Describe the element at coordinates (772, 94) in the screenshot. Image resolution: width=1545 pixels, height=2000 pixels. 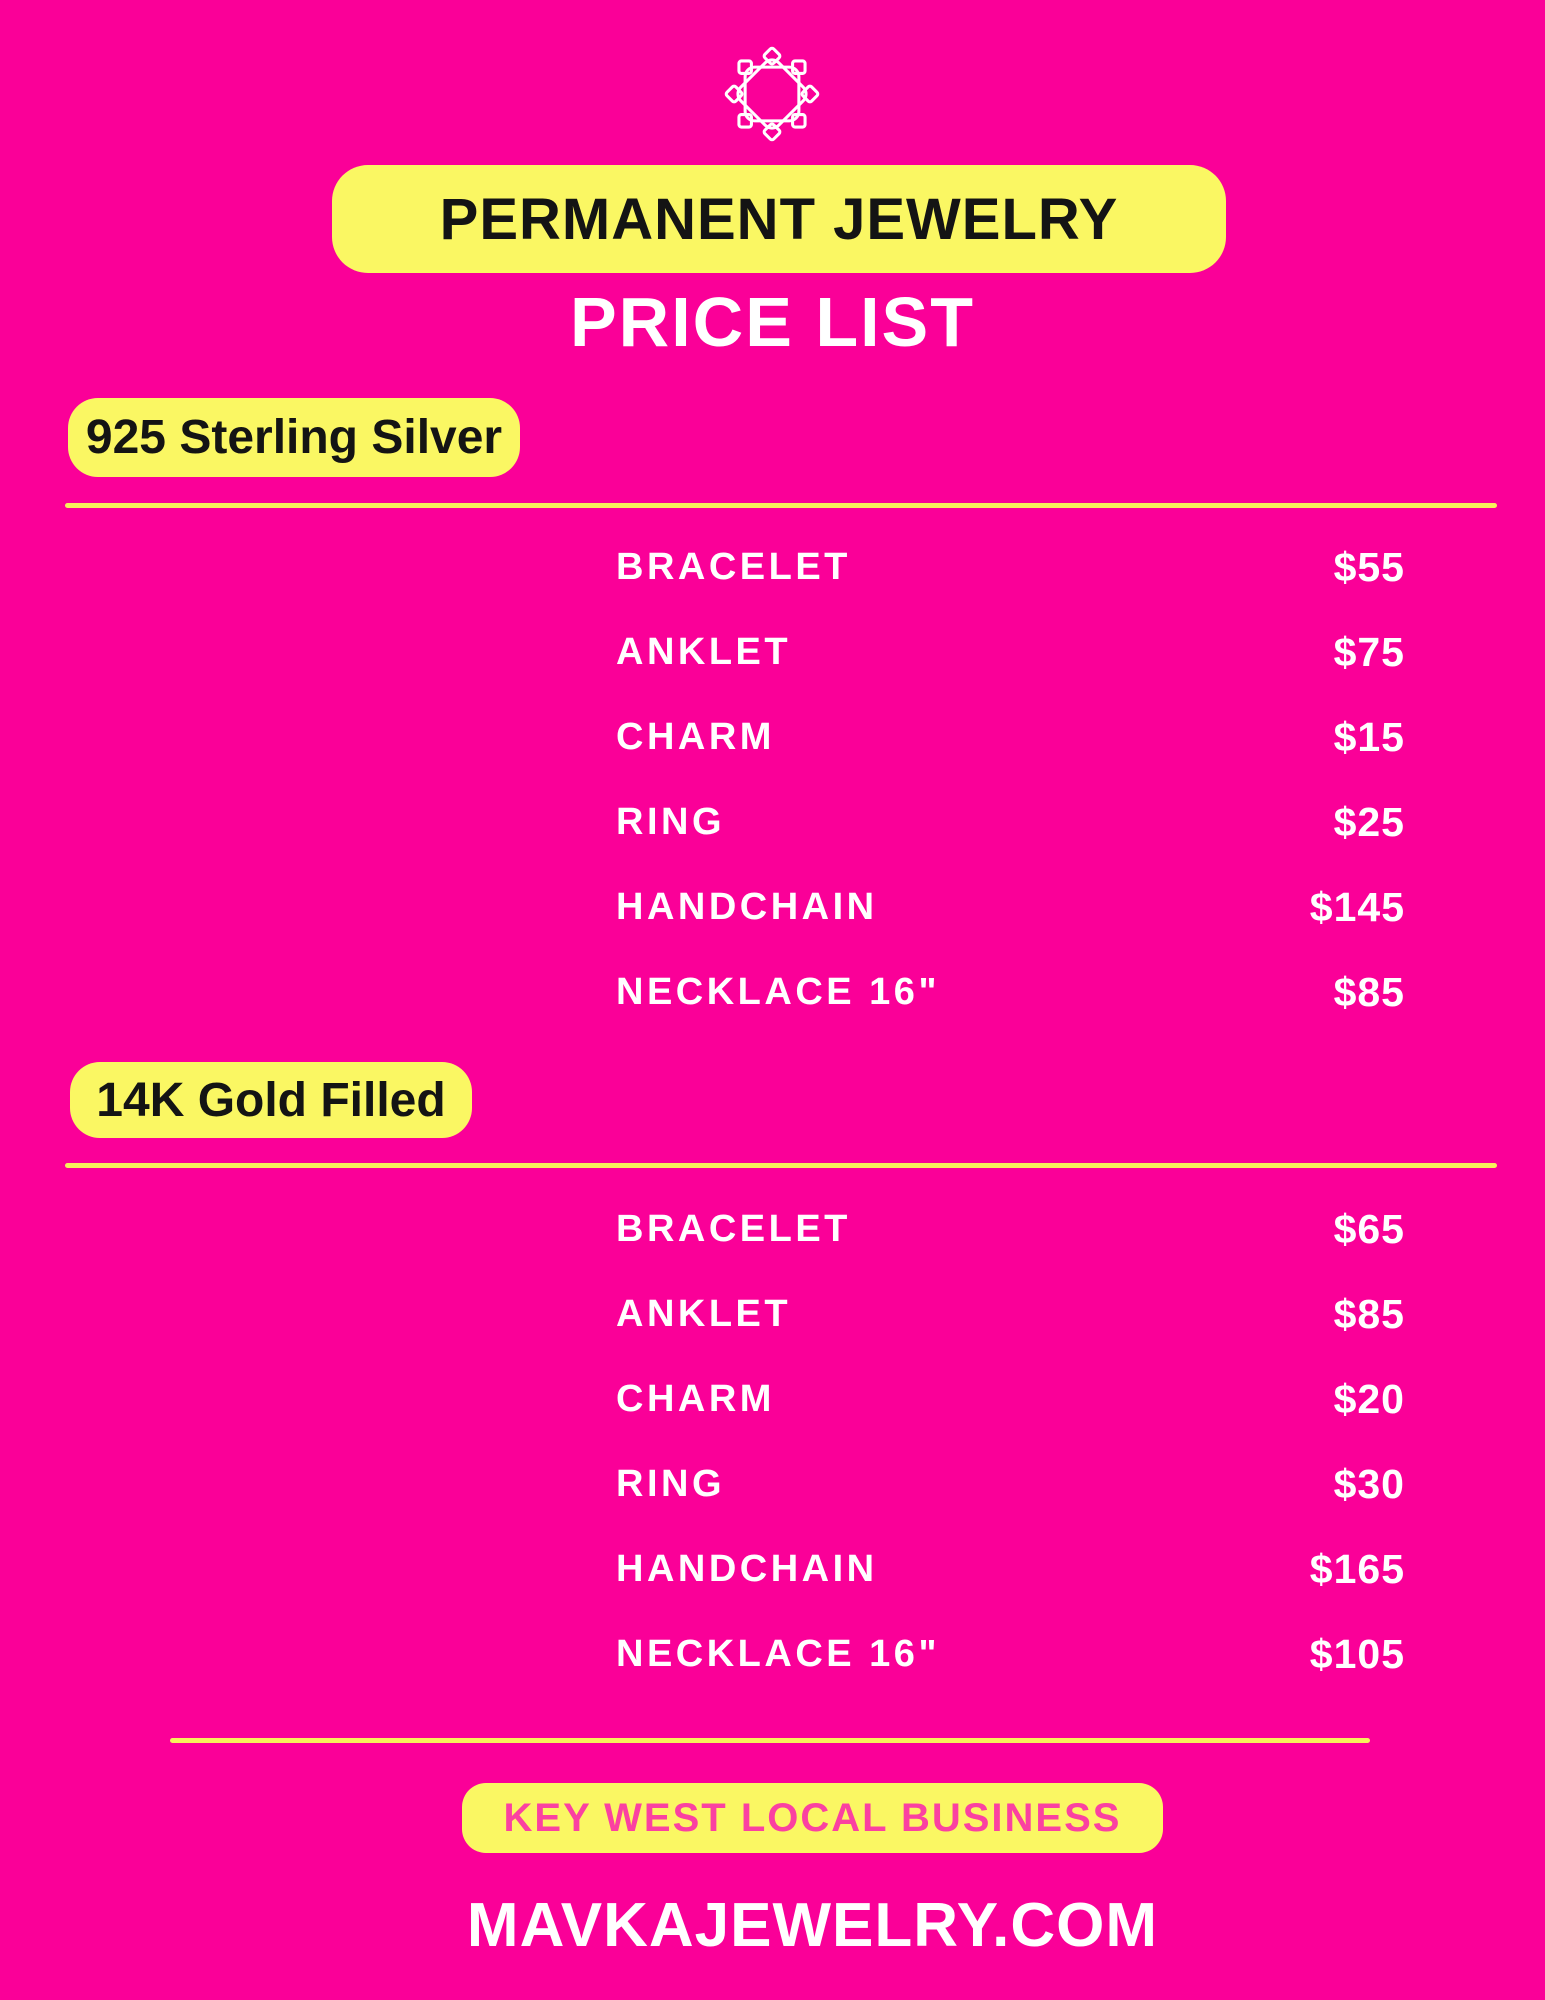
I see `ornamental-knot-logo-icon` at that location.